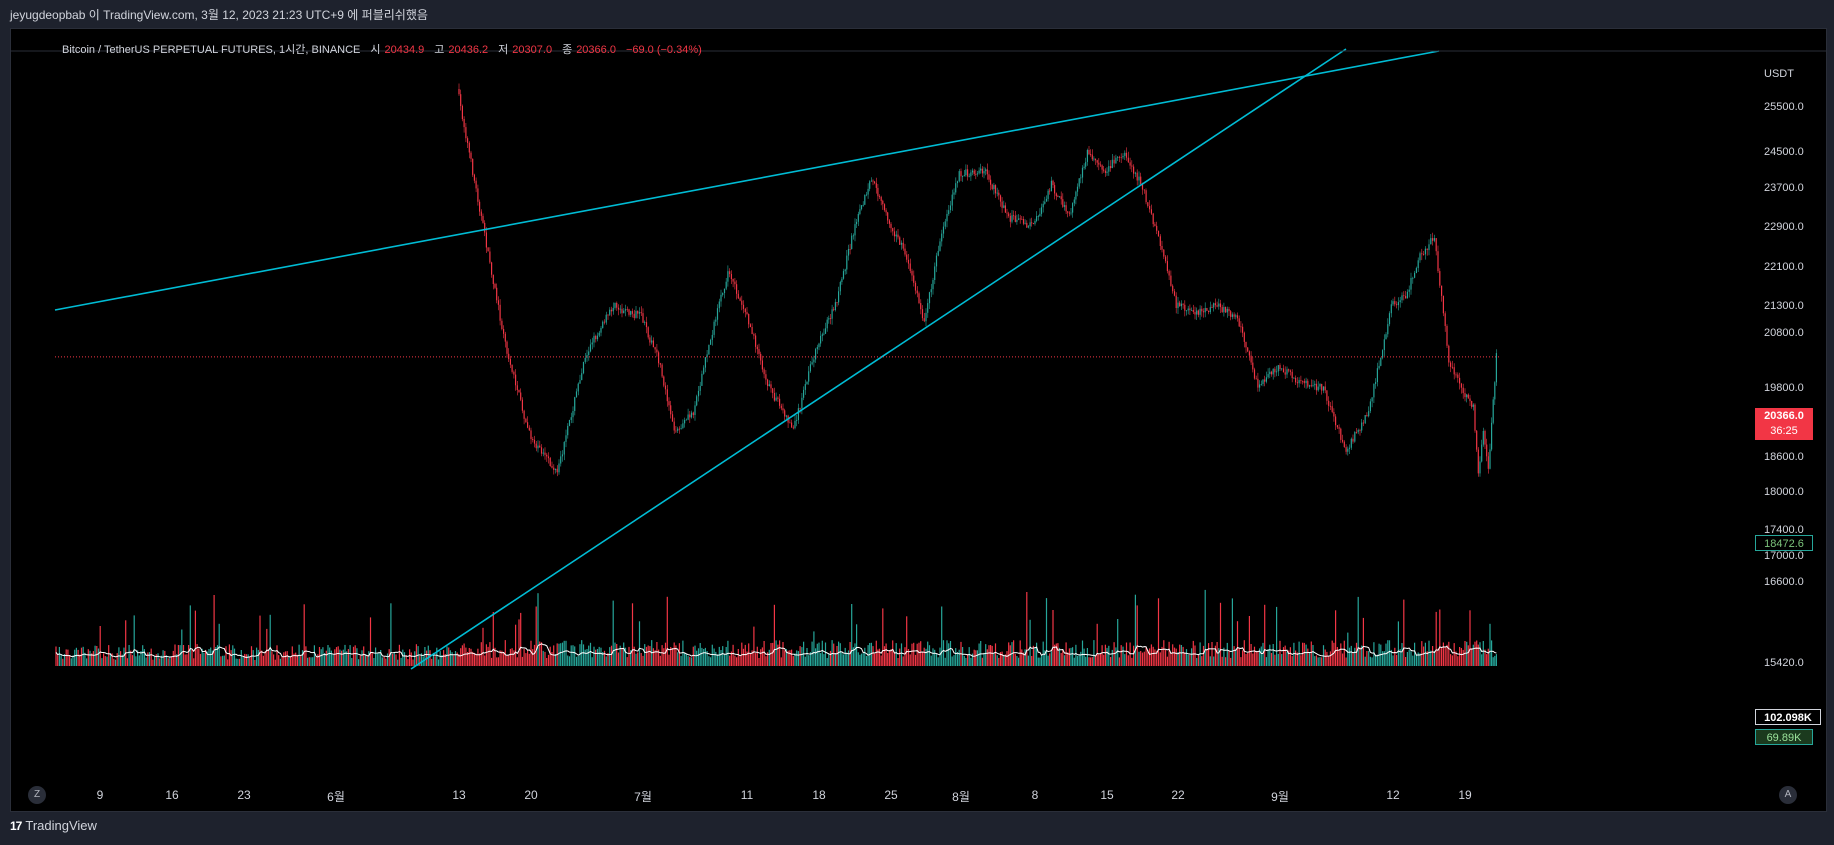  I want to click on last-price-tag: 20366.0 36:25, so click(1784, 424).